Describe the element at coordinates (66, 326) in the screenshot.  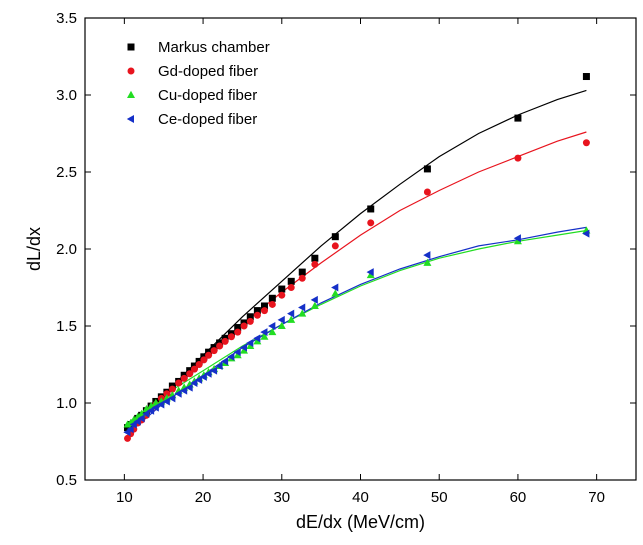
I see `y-tick-label: 1.5` at that location.